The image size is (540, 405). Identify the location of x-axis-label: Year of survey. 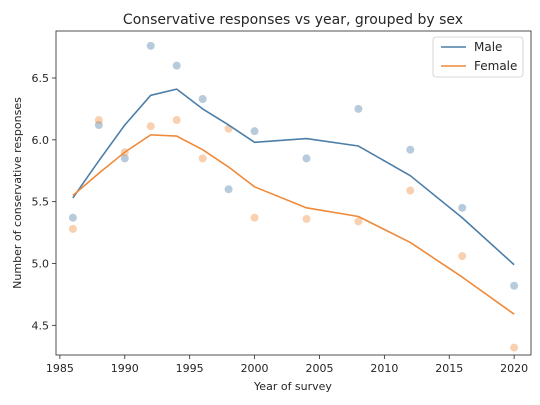
(292, 386).